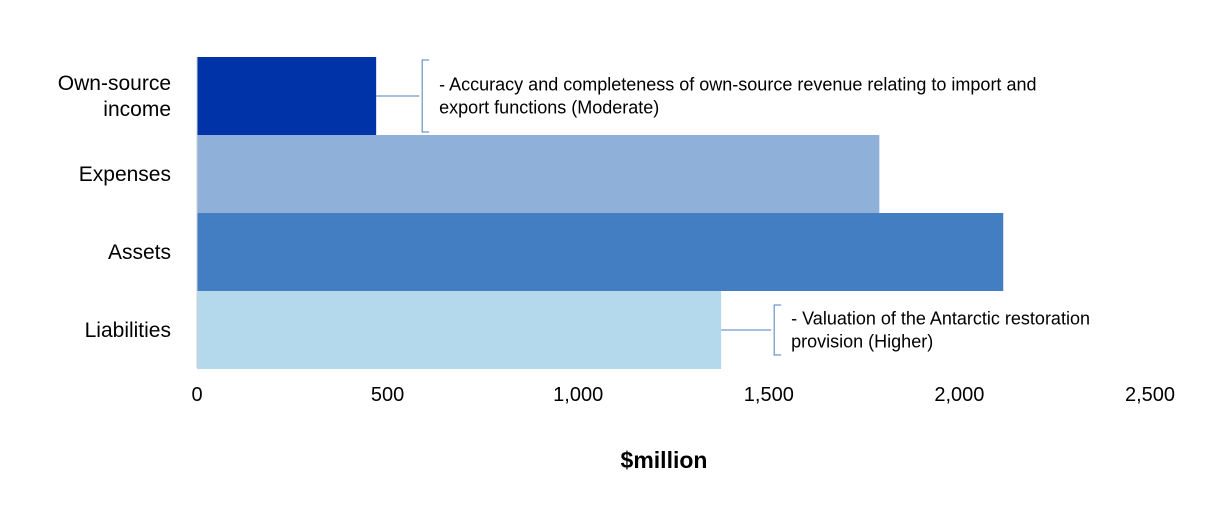 The image size is (1232, 508). I want to click on category-label-assets: Assets, so click(139, 252).